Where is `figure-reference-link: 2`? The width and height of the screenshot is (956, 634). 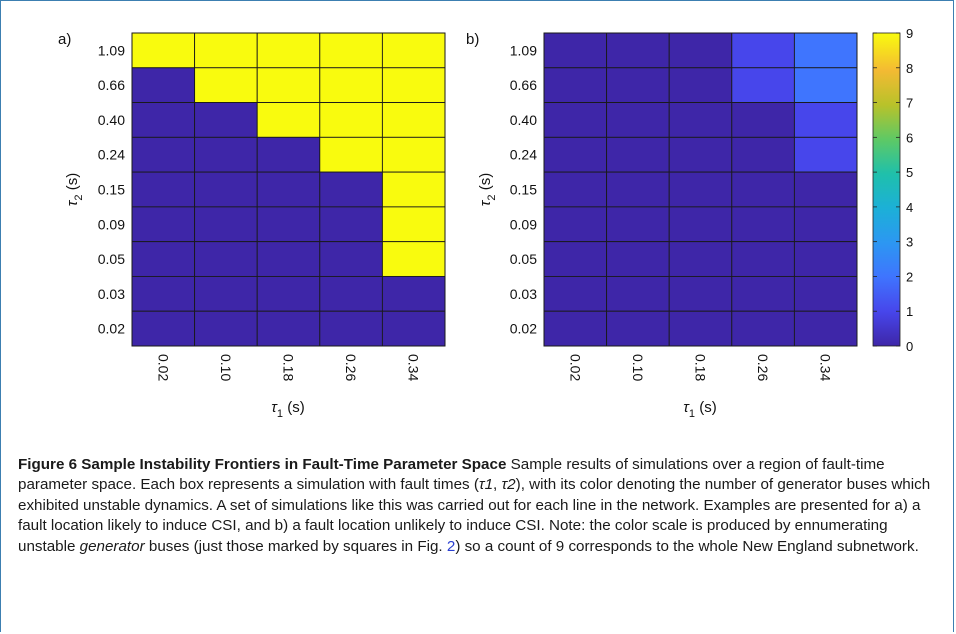
figure-reference-link: 2 is located at coordinates (451, 546).